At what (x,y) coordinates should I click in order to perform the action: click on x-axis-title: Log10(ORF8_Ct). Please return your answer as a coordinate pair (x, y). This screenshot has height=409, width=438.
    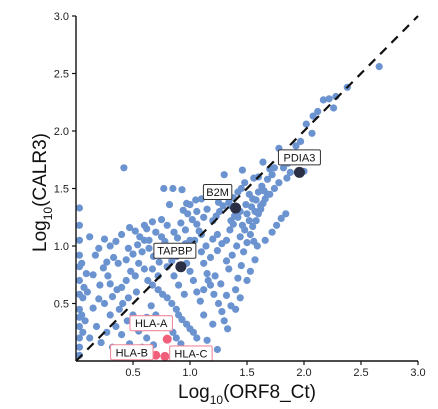
    Looking at the image, I should click on (247, 394).